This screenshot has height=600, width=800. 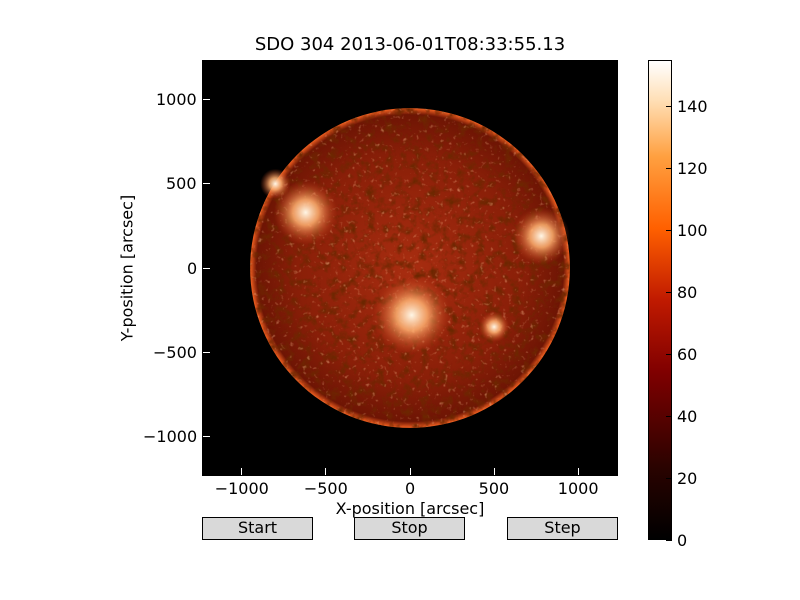 I want to click on colorbar-gradient, so click(x=660, y=300).